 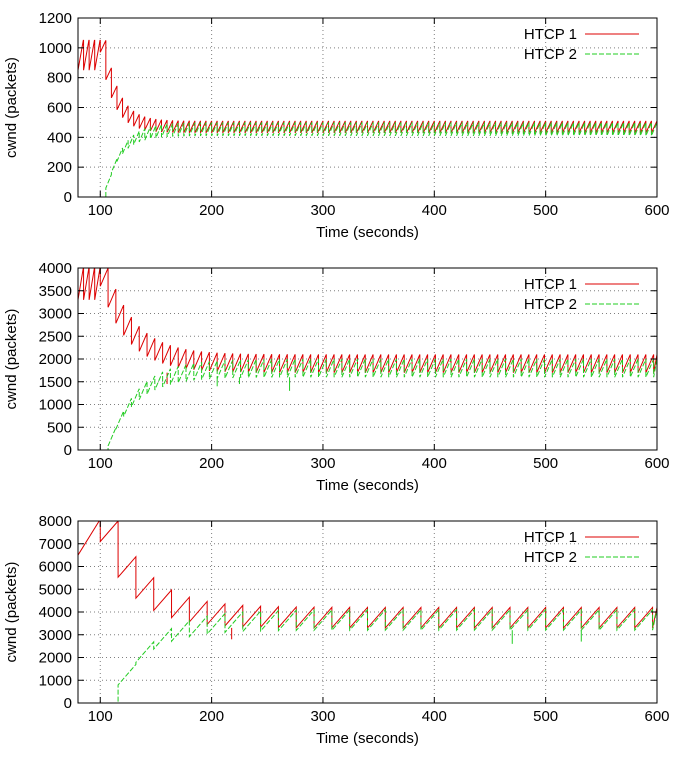 What do you see at coordinates (59, 167) in the screenshot?
I see `y-tick-label: 200` at bounding box center [59, 167].